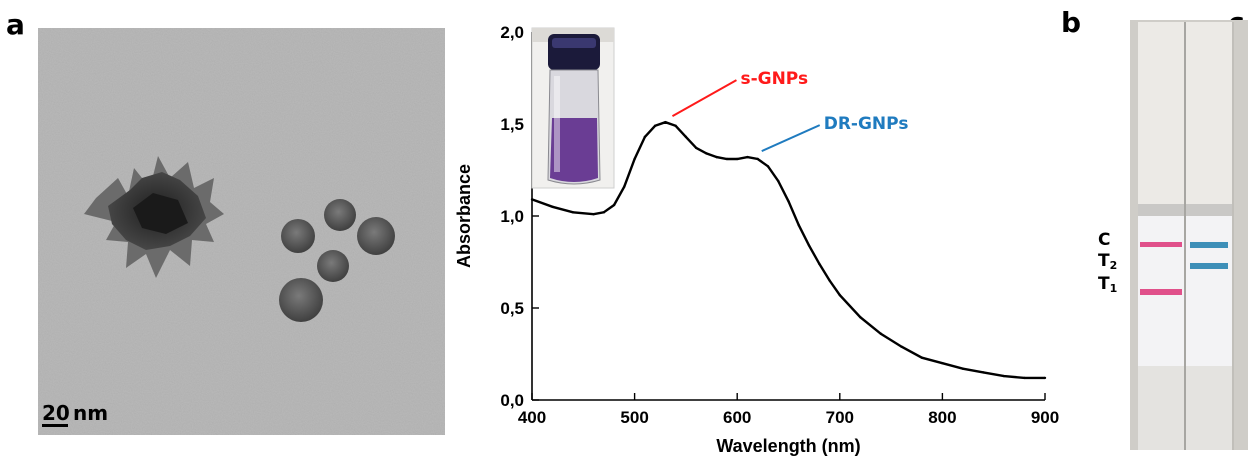 The image size is (1248, 475). I want to click on x-axis-title: Wavelength (nm), so click(788, 446).